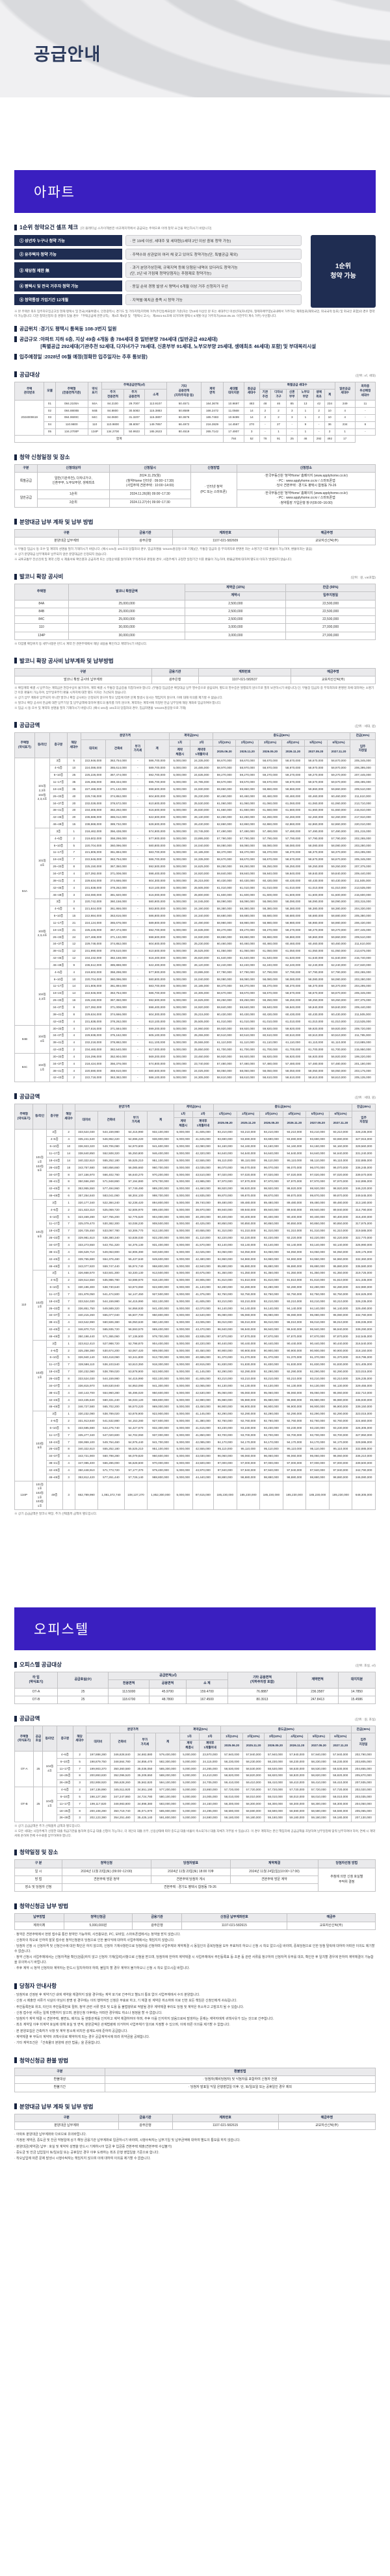 The width and height of the screenshot is (390, 2576). Describe the element at coordinates (160, 1189) in the screenshot. I see `cell: 989,200,000` at that location.